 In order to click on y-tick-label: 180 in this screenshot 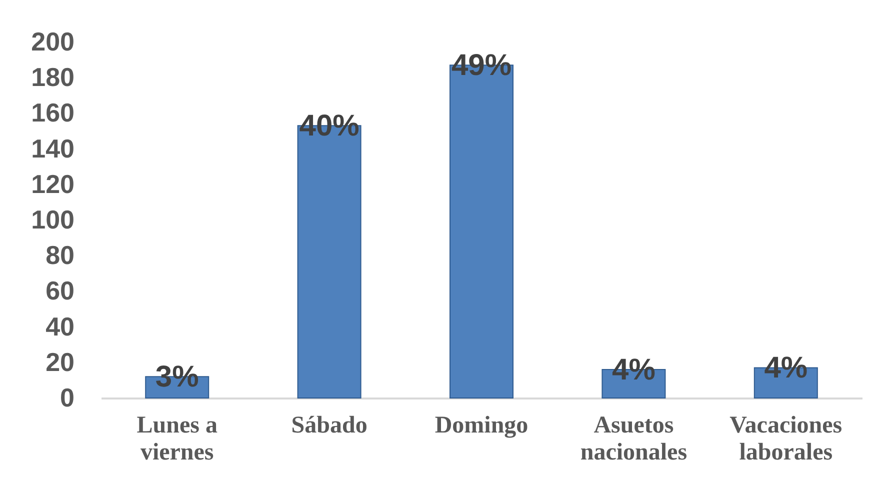, I will do `click(52, 77)`.